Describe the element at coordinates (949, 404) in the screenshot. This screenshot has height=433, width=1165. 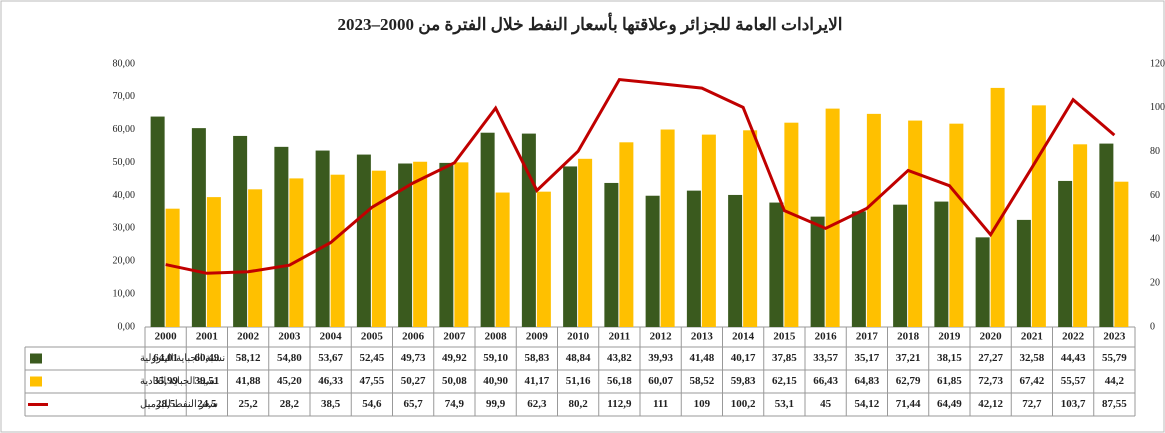
I see `data-label: 64,49` at that location.